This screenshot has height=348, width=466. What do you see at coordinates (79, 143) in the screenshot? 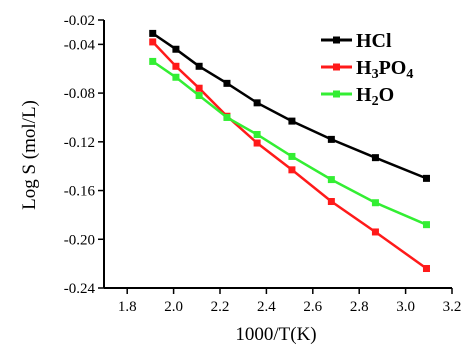
I see `y-tick-label: -0.12` at bounding box center [79, 143].